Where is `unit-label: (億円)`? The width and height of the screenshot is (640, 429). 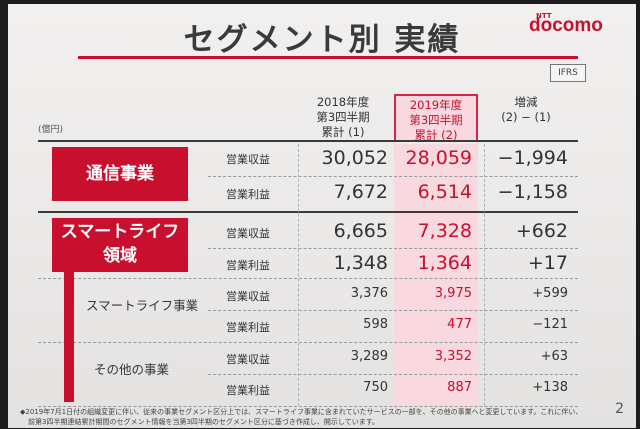 unit-label: (億円) is located at coordinates (51, 130).